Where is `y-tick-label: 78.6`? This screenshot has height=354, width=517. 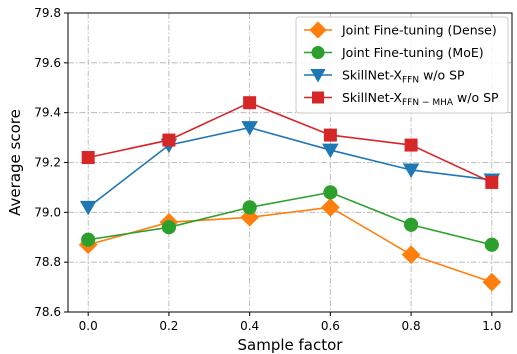 y-tick-label: 78.6 is located at coordinates (47, 312).